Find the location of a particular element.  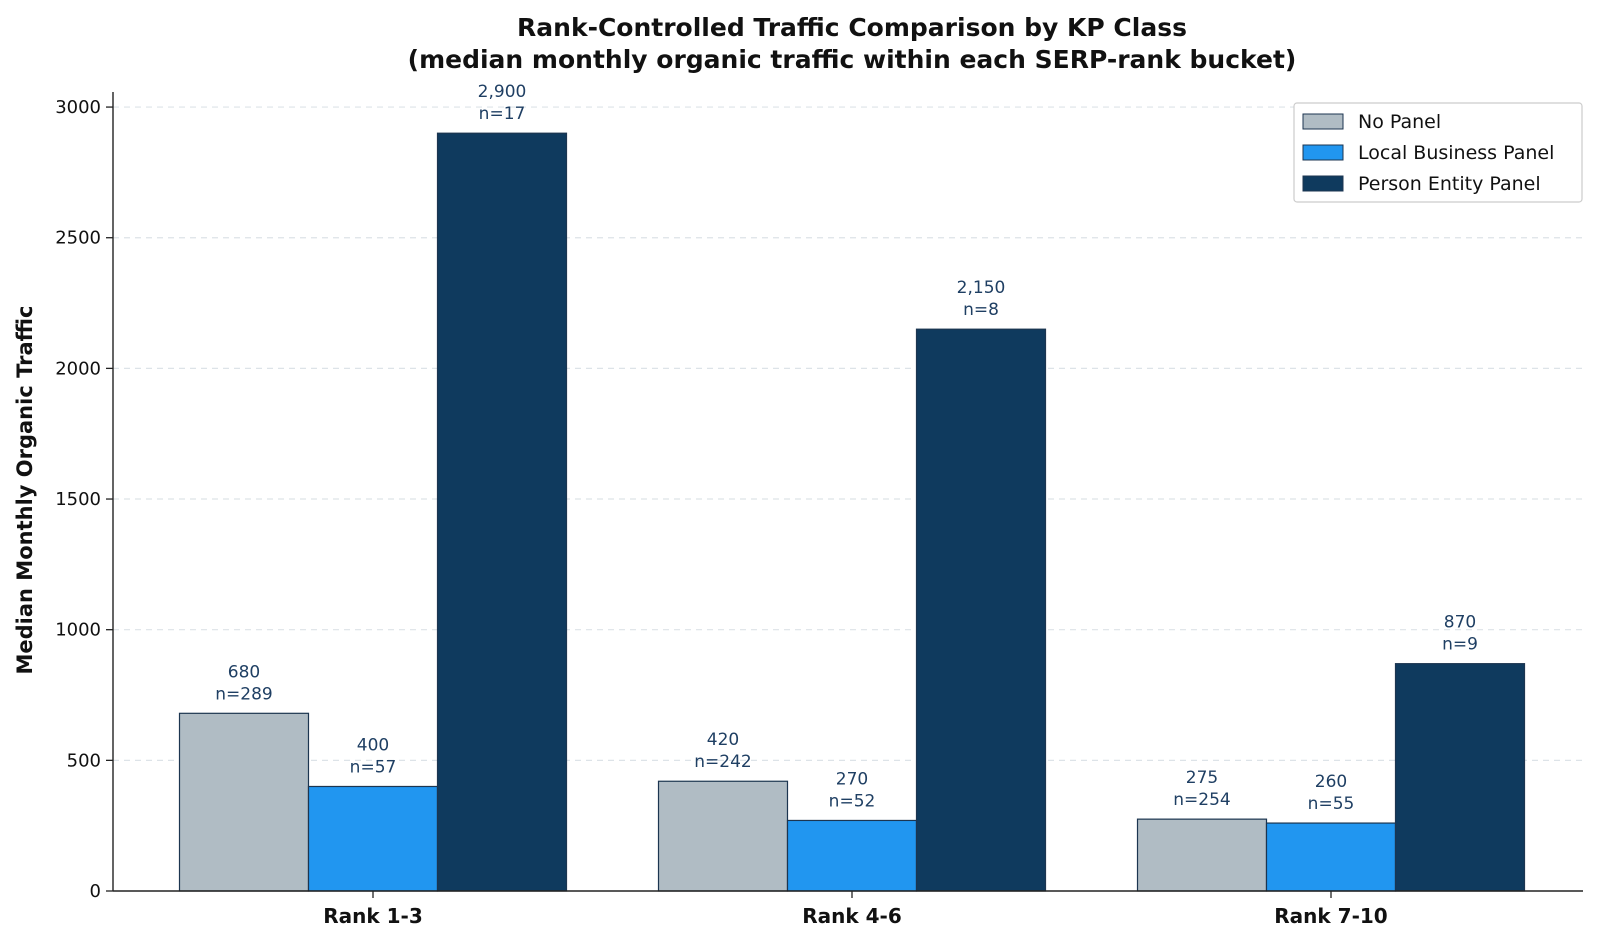

bar-value-label: 680 is located at coordinates (244, 672).